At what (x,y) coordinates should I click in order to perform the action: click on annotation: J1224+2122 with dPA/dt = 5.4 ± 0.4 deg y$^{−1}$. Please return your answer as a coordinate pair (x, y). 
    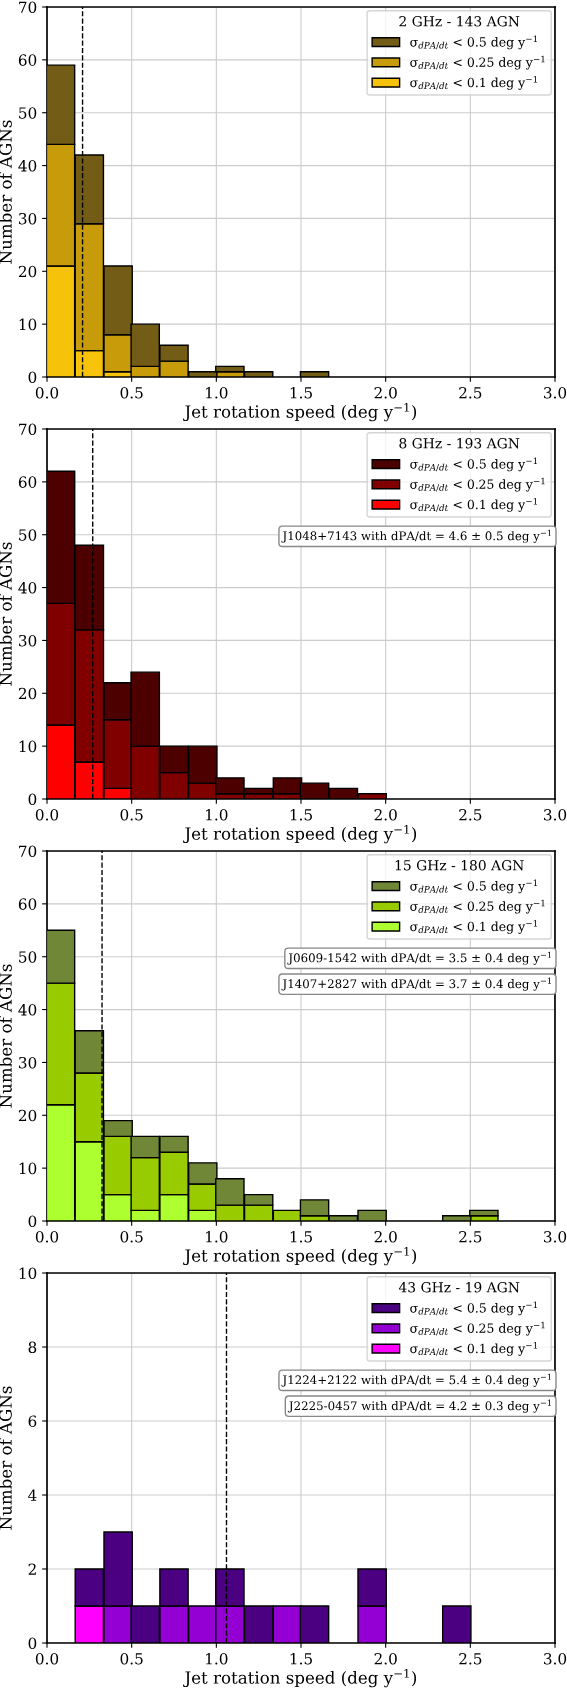
    Looking at the image, I should click on (416, 1380).